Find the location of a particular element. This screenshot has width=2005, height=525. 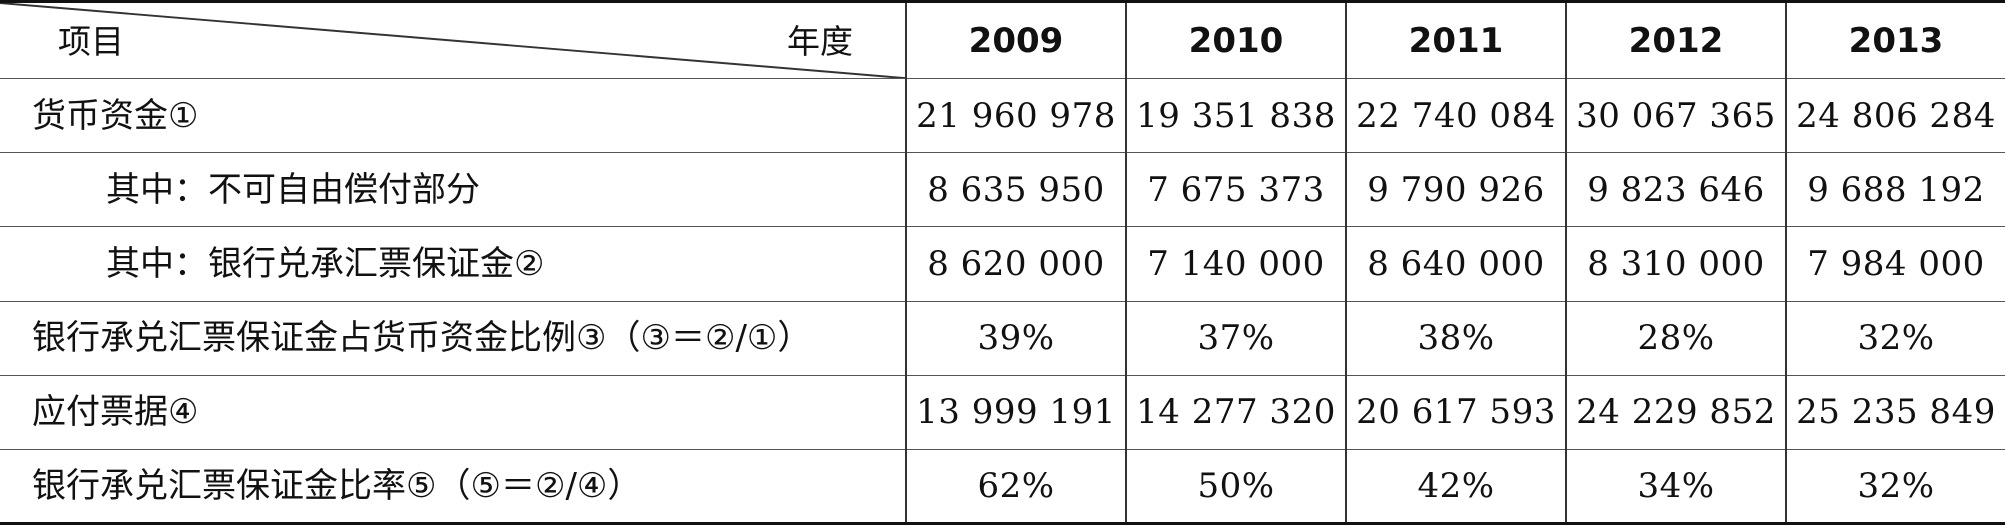

table-cell: 34% is located at coordinates (1676, 487).